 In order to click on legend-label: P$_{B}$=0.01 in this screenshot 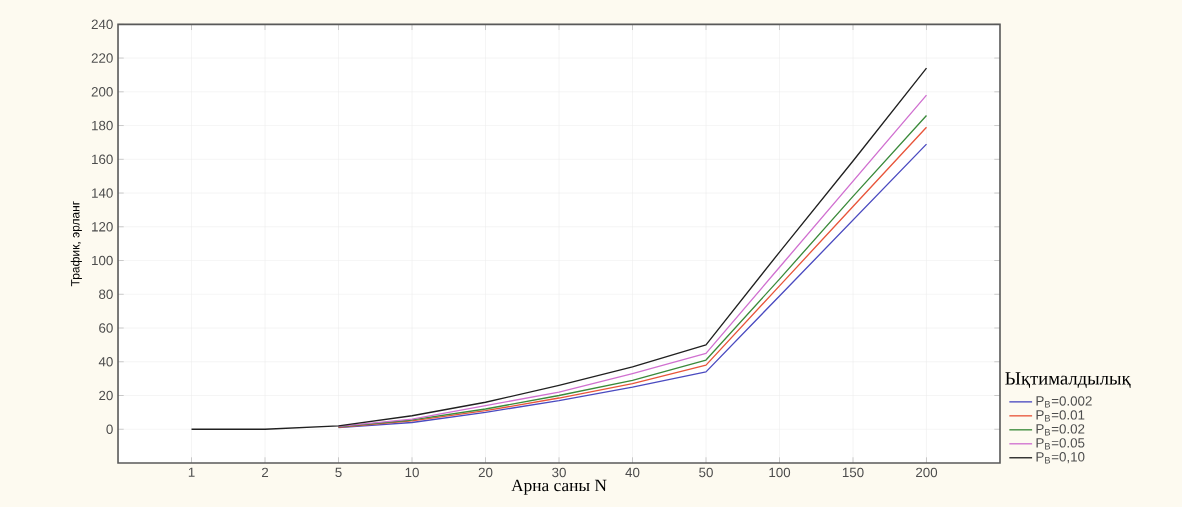, I will do `click(1060, 416)`.